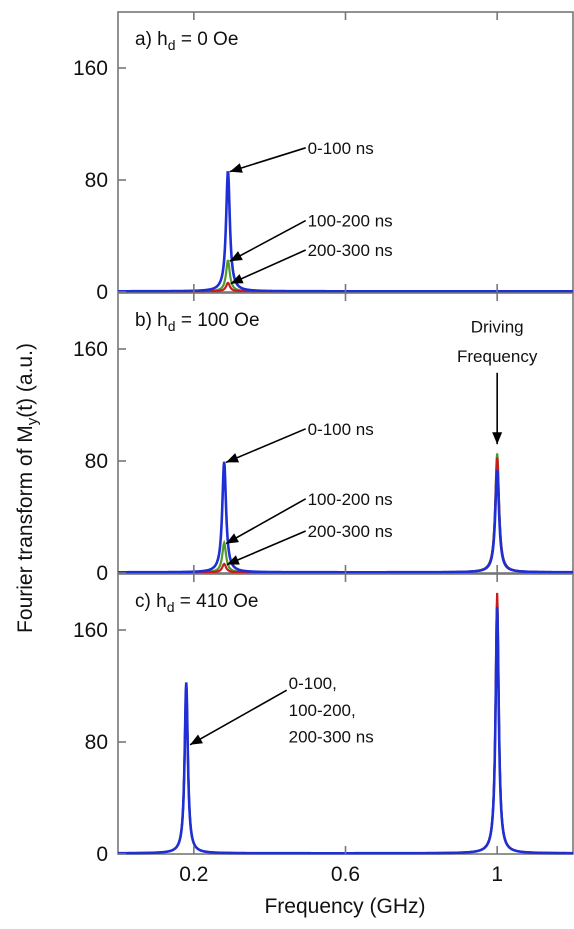  Describe the element at coordinates (196, 603) in the screenshot. I see `panel-label: c) hd = 410 Oe` at that location.